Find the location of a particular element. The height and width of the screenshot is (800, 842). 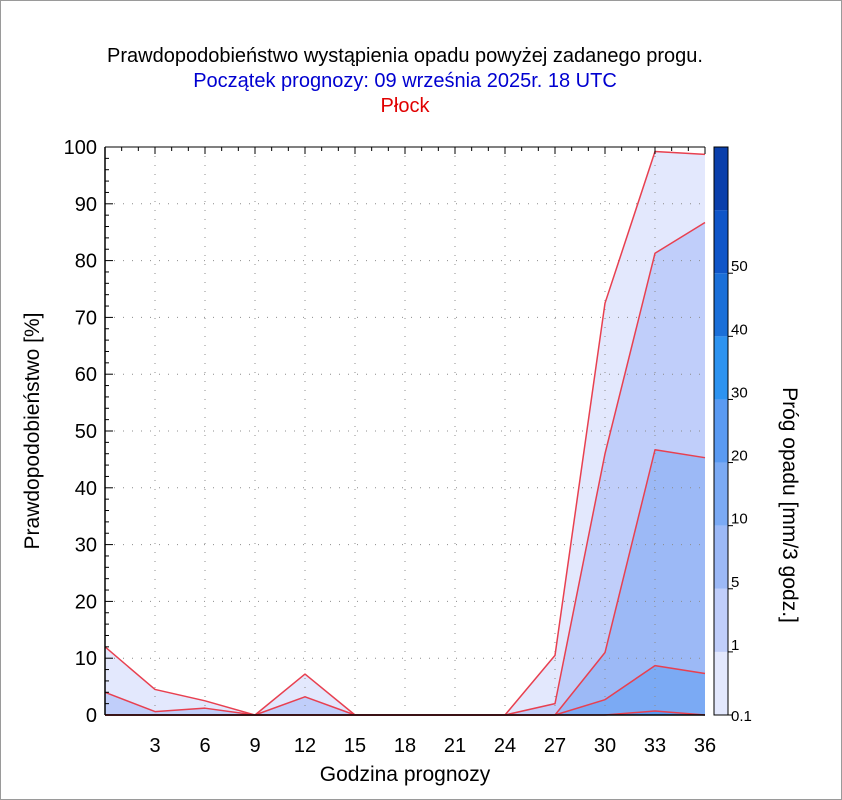

x-axis-label: Godzina prognozy is located at coordinates (405, 774).